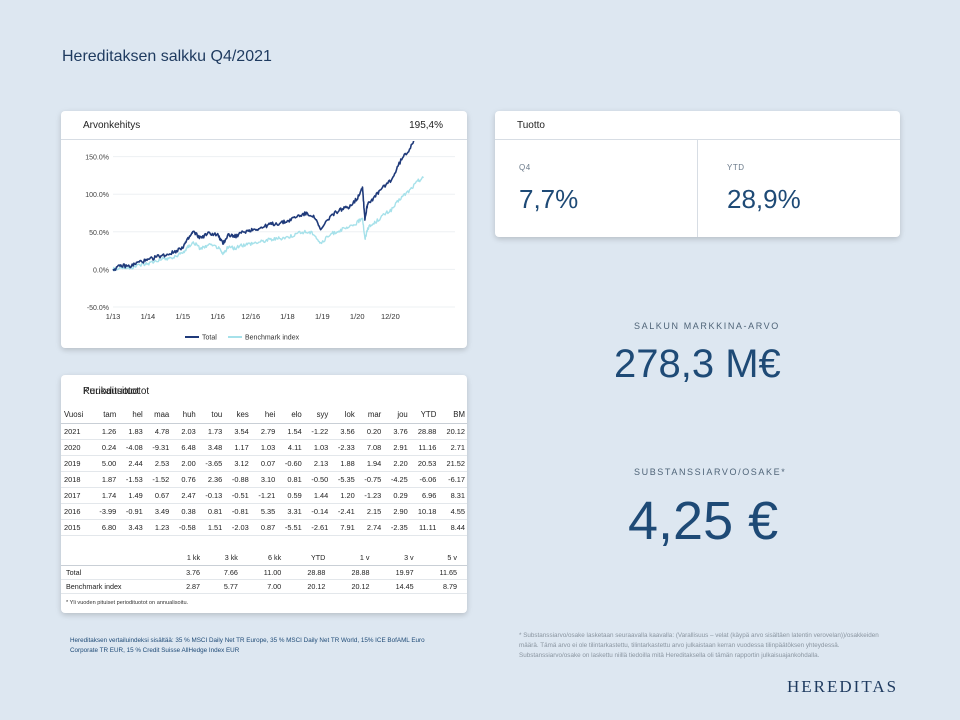 The image size is (960, 720). I want to click on table-header-cell: maa, so click(158, 415).